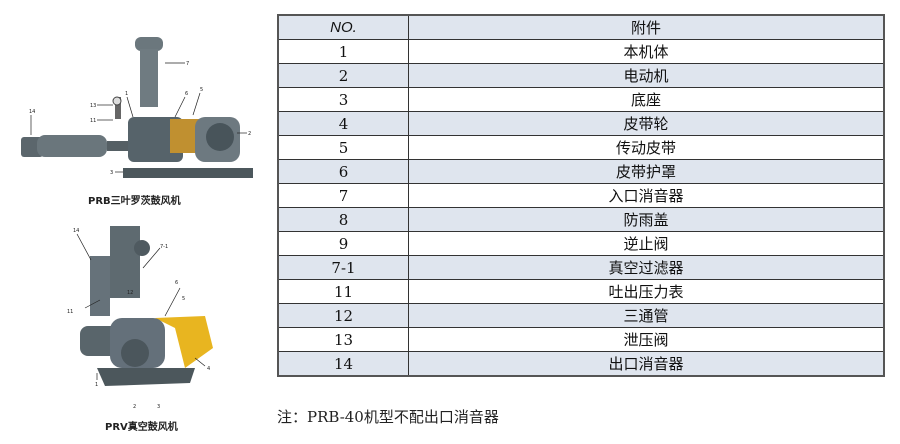  What do you see at coordinates (646, 315) in the screenshot?
I see `row-part: 三通管` at bounding box center [646, 315].